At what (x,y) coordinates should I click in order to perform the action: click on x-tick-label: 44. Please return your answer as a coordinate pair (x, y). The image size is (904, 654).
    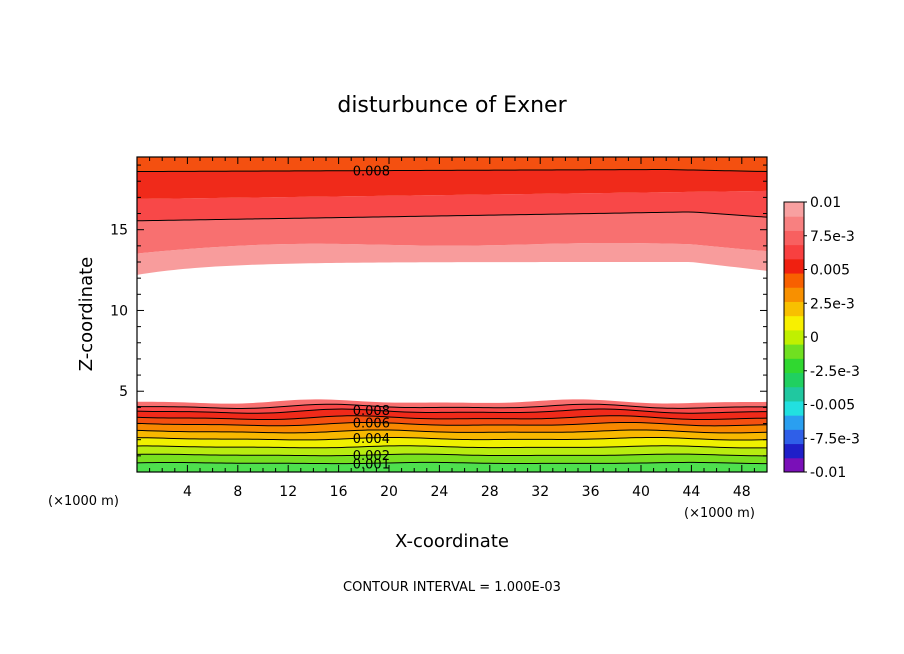
    Looking at the image, I should click on (691, 492).